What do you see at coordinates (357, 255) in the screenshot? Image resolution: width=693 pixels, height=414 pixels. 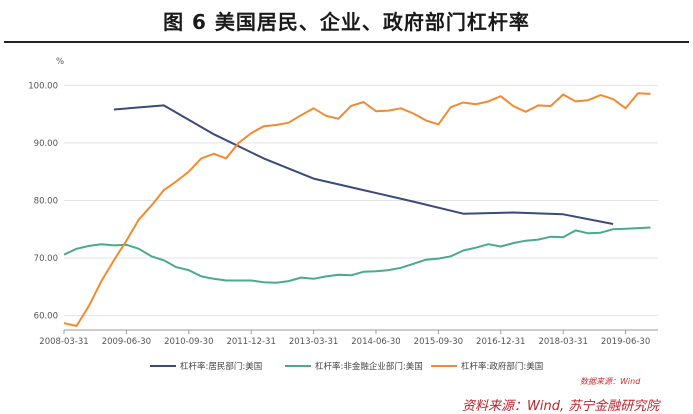 I see `series-line-corporate` at bounding box center [357, 255].